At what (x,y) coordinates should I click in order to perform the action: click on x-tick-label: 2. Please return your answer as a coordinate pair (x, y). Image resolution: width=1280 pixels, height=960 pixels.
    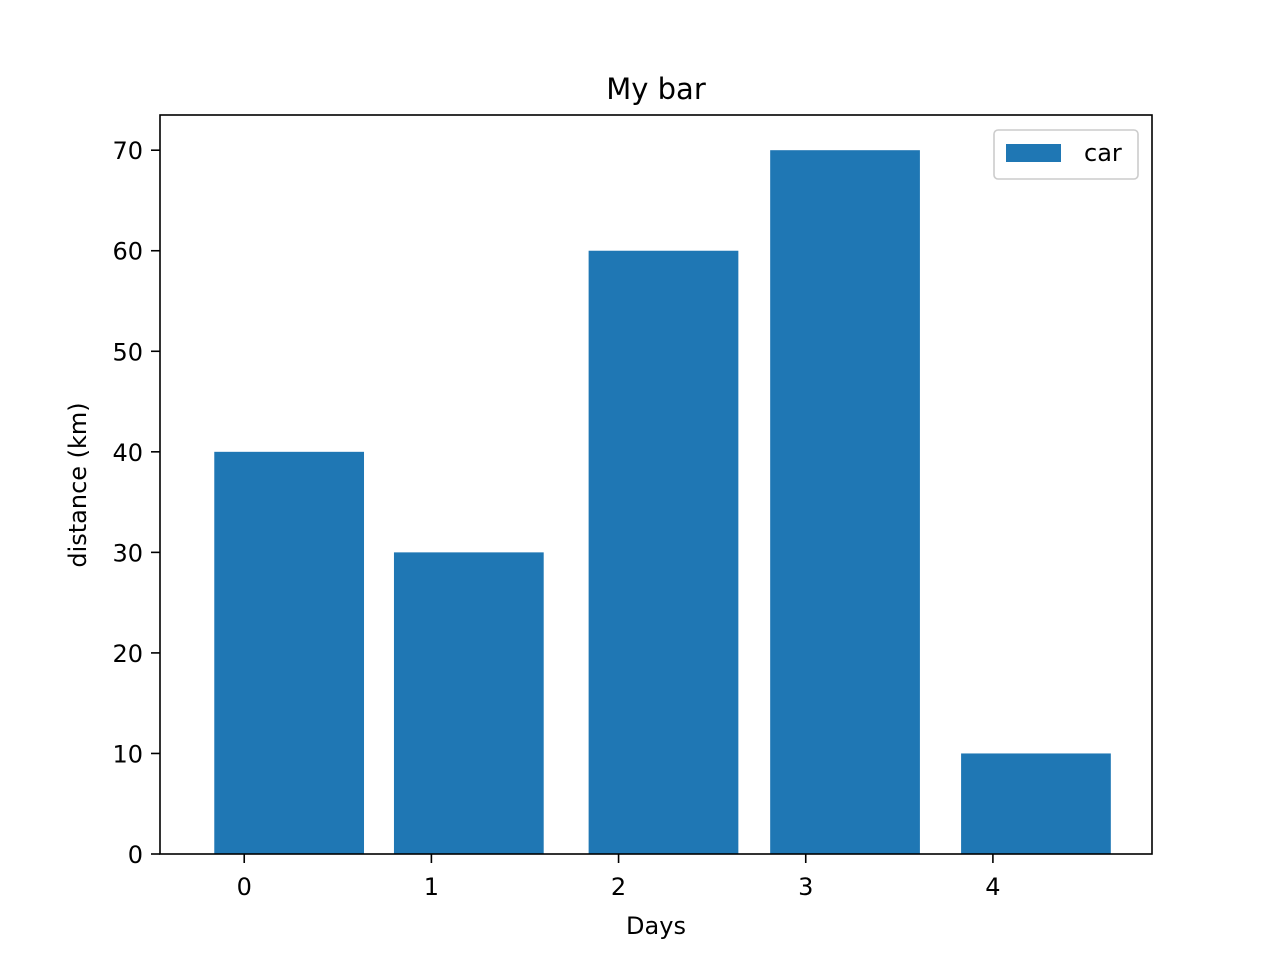
    Looking at the image, I should click on (618, 887).